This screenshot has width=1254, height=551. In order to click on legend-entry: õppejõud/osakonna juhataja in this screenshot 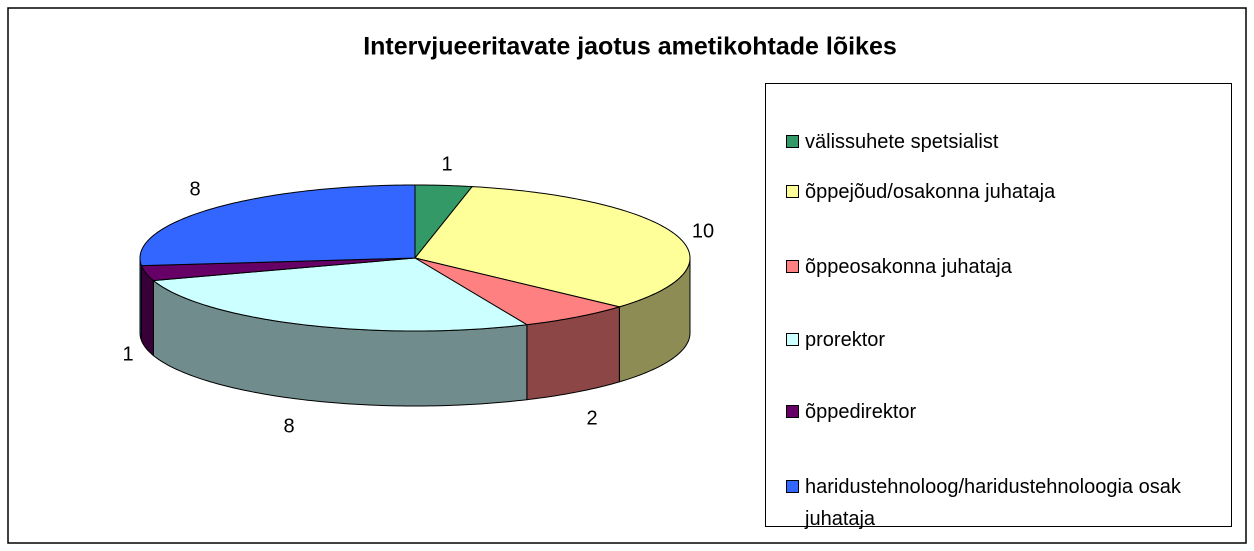, I will do `click(1006, 192)`.